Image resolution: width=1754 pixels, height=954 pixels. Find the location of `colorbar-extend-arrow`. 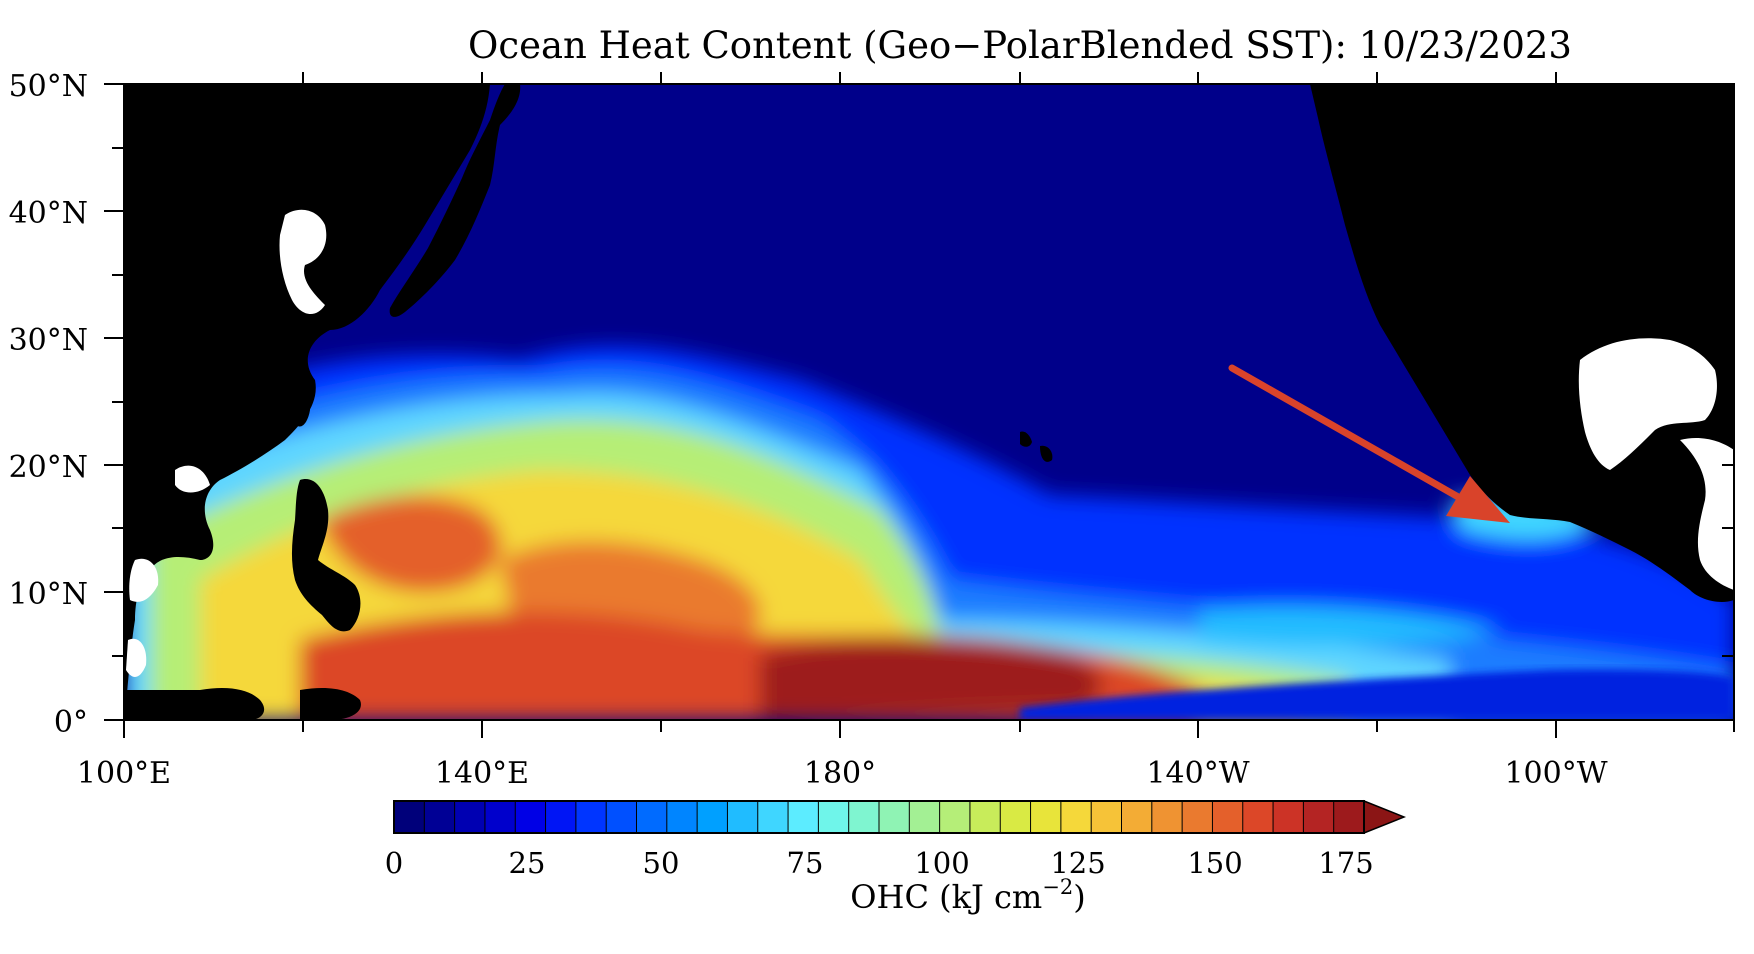

colorbar-extend-arrow is located at coordinates (1385, 817).